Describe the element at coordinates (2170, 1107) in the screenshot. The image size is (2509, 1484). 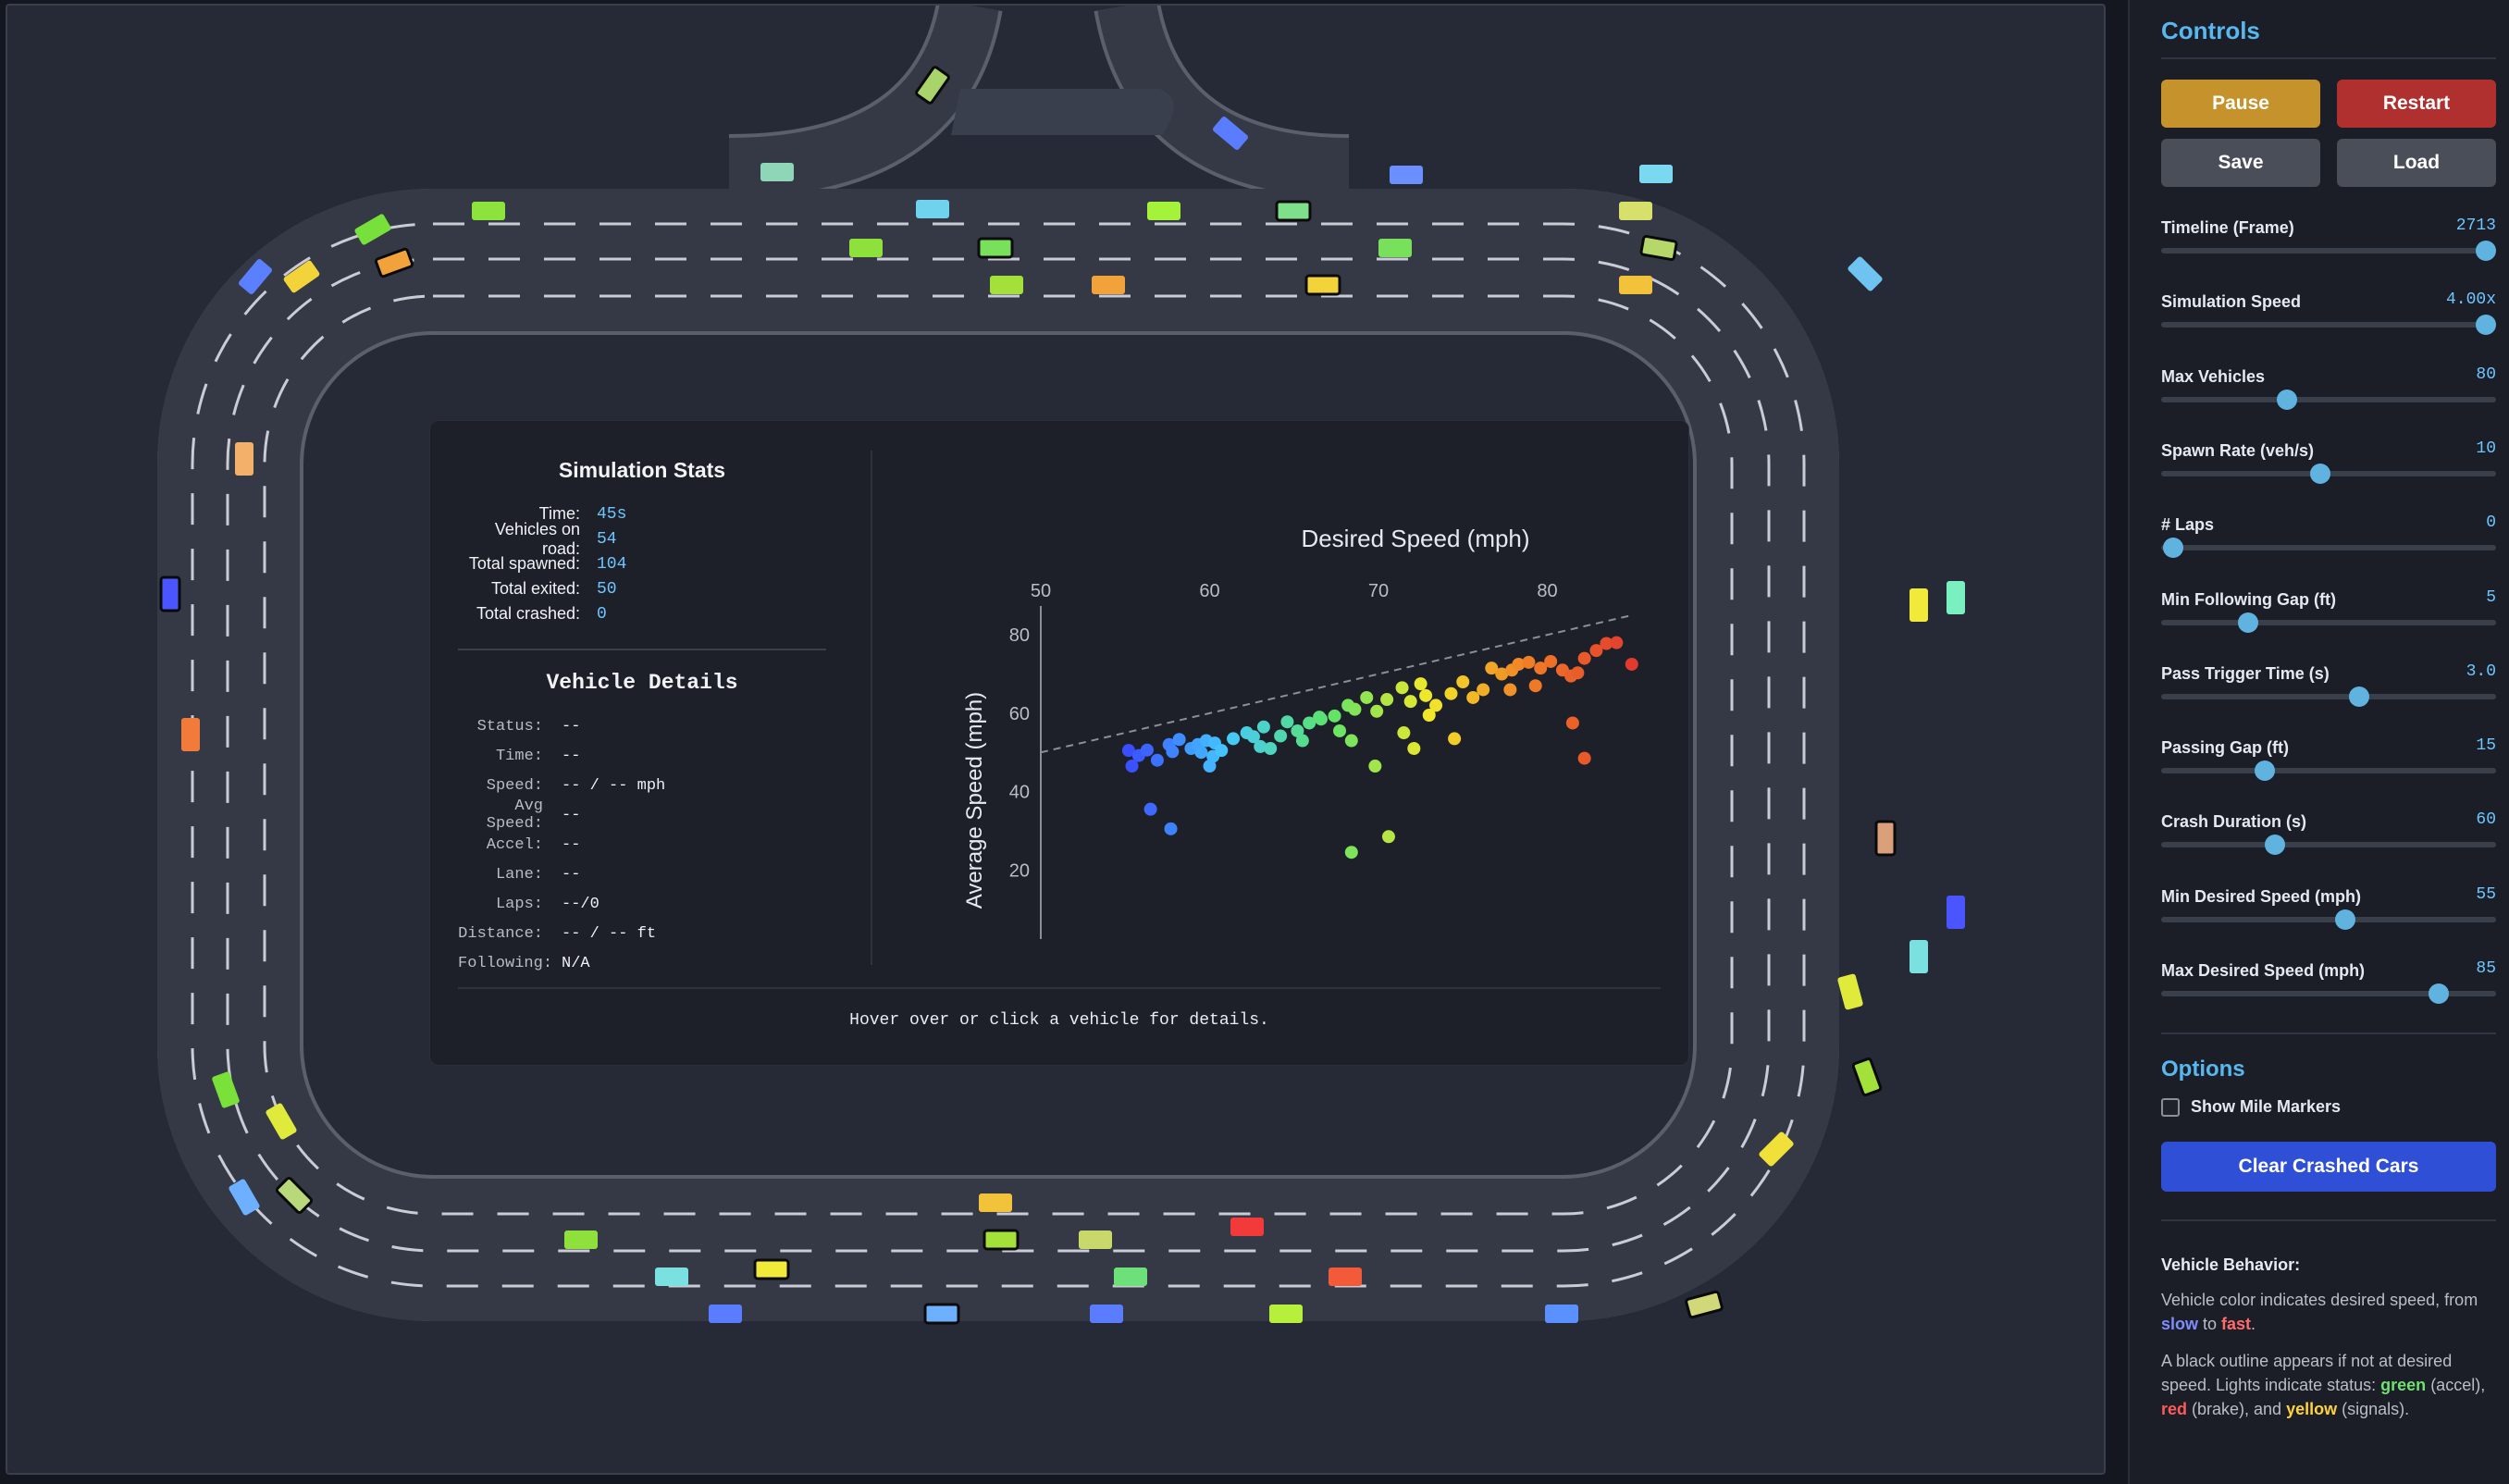
I see `mile-markers-checkbox` at that location.